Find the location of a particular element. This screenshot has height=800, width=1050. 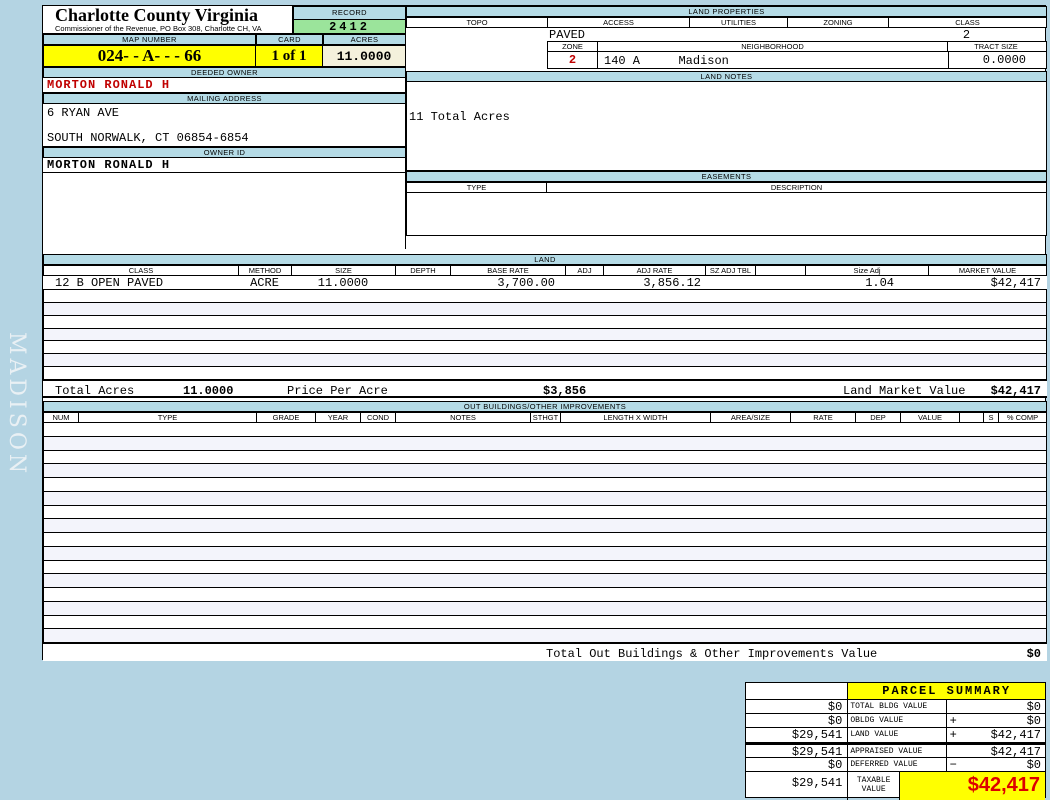

county-title: Charlotte County Virginia is located at coordinates (157, 15).